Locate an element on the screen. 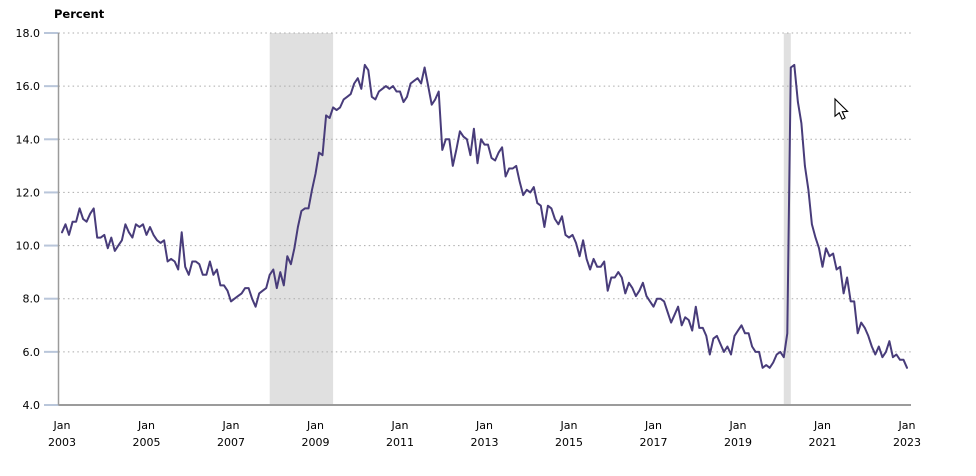  y-axis-label: 12.0 is located at coordinates (28, 192).